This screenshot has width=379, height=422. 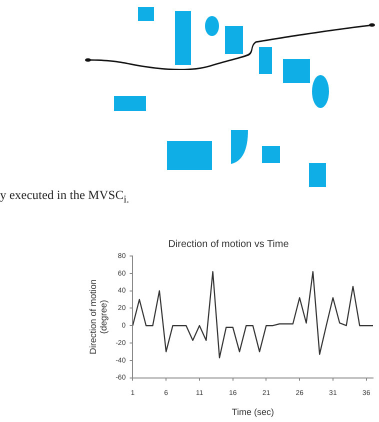 I want to click on x-axis-title: Time (sec), so click(x=253, y=412).